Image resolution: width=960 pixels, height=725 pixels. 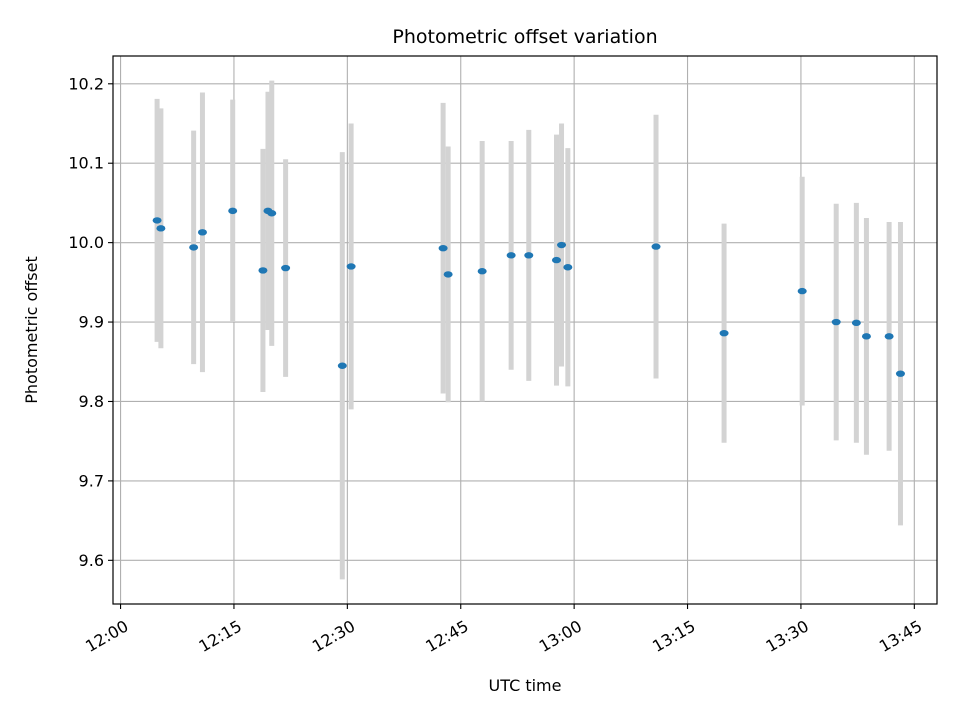 I want to click on y-tick-label: 9.9, so click(x=91, y=322).